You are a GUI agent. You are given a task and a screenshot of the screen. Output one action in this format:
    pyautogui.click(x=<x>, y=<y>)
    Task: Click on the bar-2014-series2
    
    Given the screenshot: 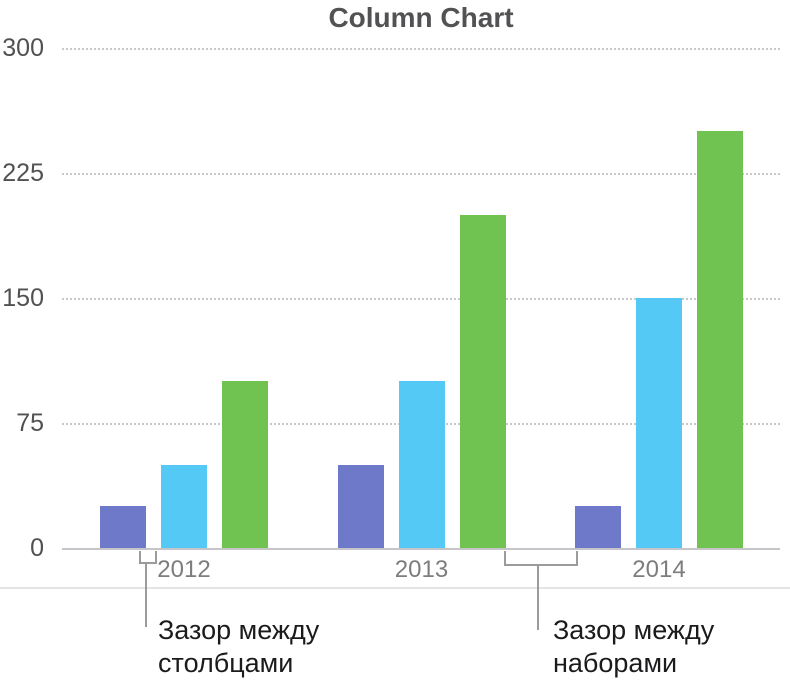 What is the action you would take?
    pyautogui.click(x=659, y=423)
    